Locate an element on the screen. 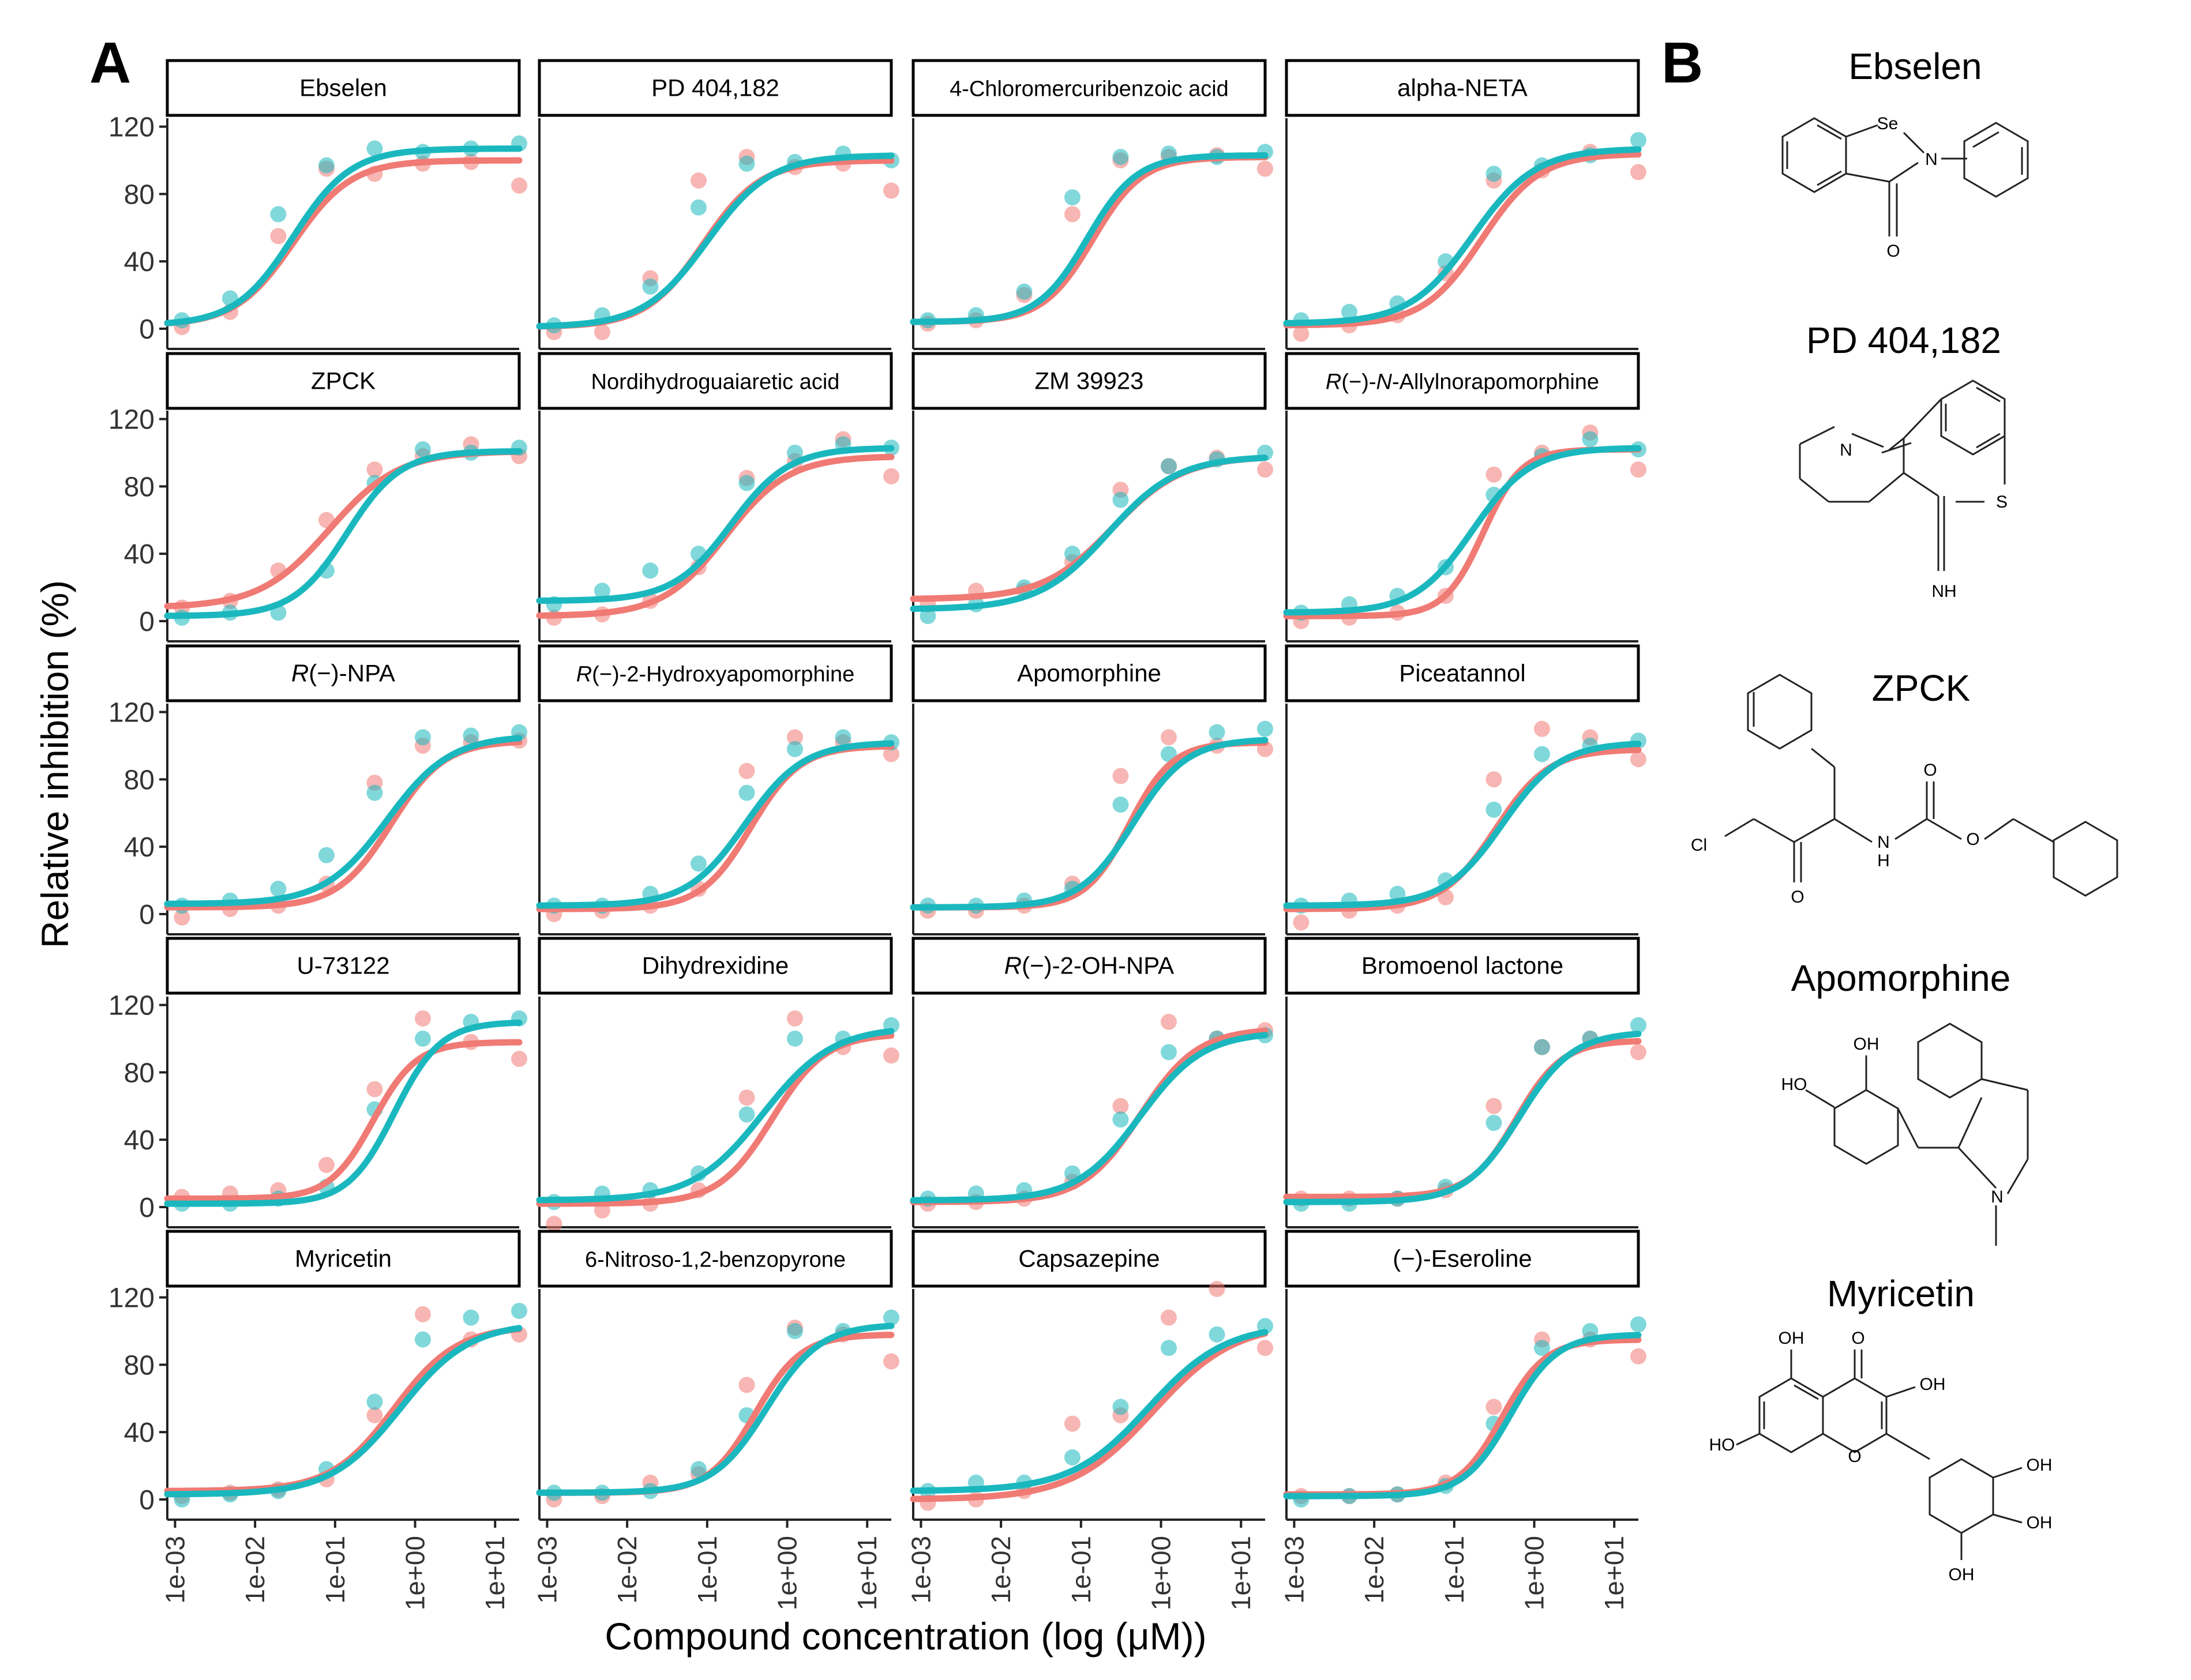 This screenshot has height=1680, width=2191. y-axis-title: Relative inhibition (%) is located at coordinates (54, 764).